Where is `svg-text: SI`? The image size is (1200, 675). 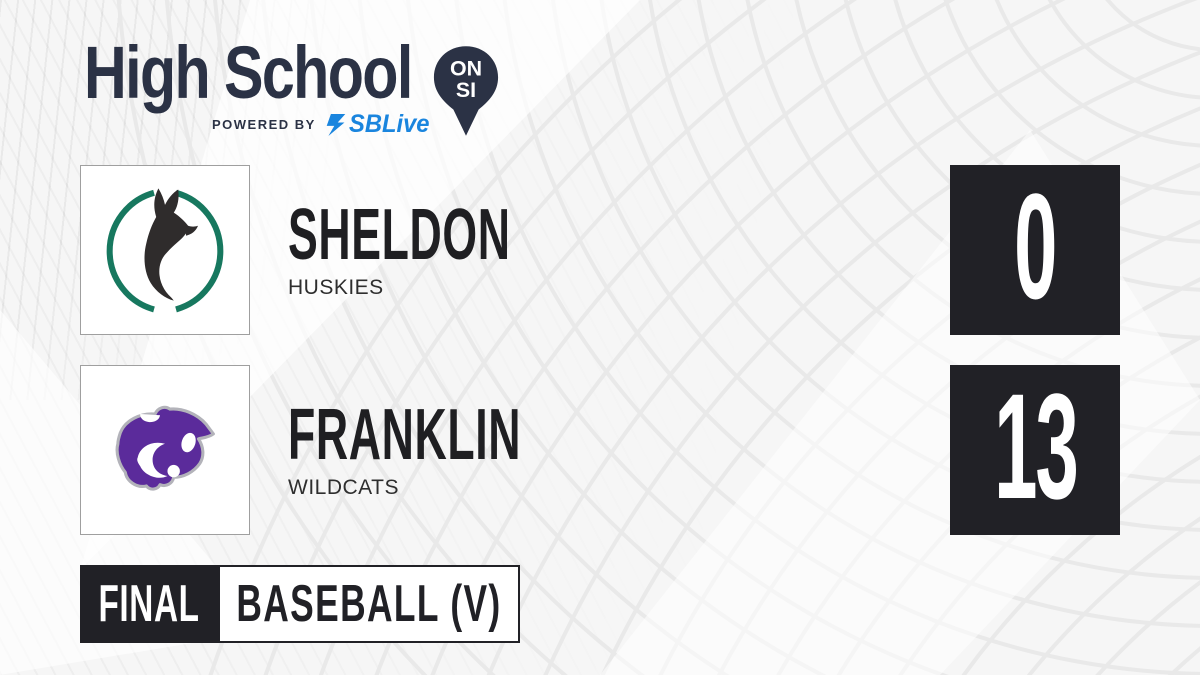
svg-text: SI is located at coordinates (466, 90).